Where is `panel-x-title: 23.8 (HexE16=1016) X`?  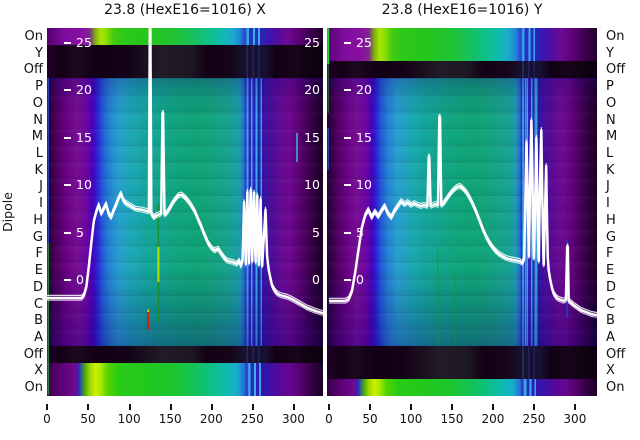
panel-x-title: 23.8 (HexE16=1016) X is located at coordinates (185, 10).